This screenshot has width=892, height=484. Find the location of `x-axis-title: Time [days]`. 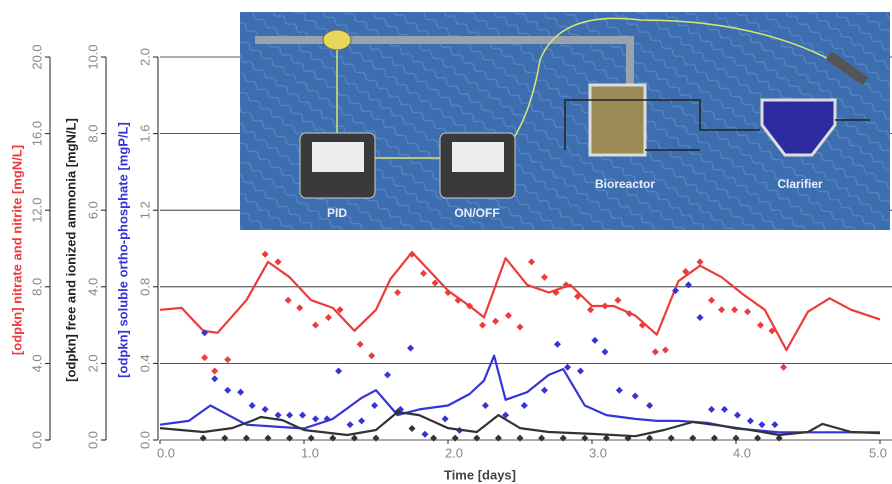

x-axis-title: Time [days] is located at coordinates (480, 474).